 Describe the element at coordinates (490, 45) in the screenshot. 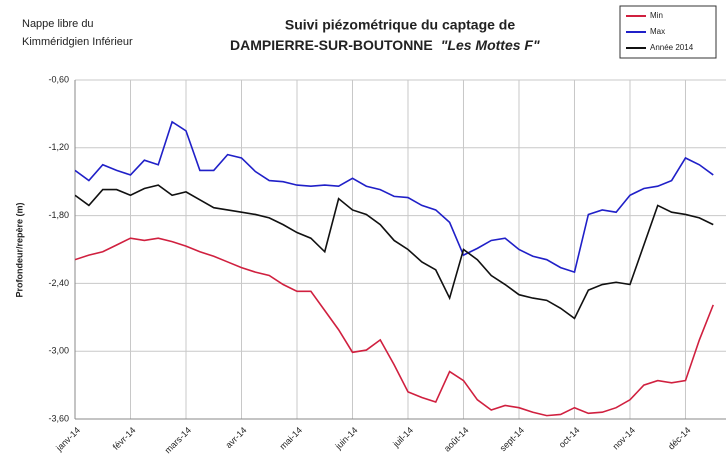

I see `title-italic: "Les Mottes F"` at that location.